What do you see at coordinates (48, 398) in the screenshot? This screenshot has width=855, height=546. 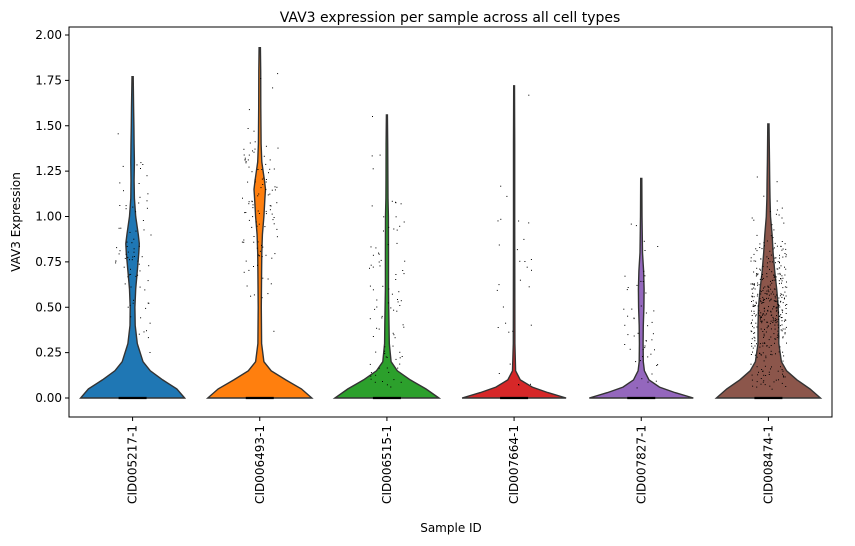 I see `y-tick-label: 0.00` at bounding box center [48, 398].